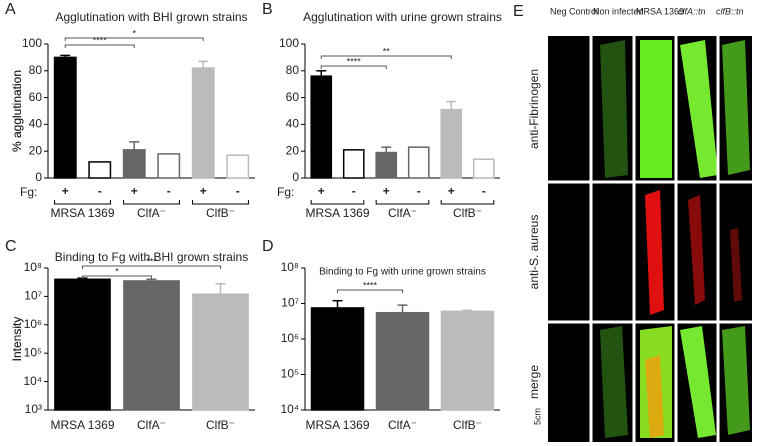  Describe the element at coordinates (17, 111) in the screenshot. I see `y-axis-label: % agglutination` at that location.